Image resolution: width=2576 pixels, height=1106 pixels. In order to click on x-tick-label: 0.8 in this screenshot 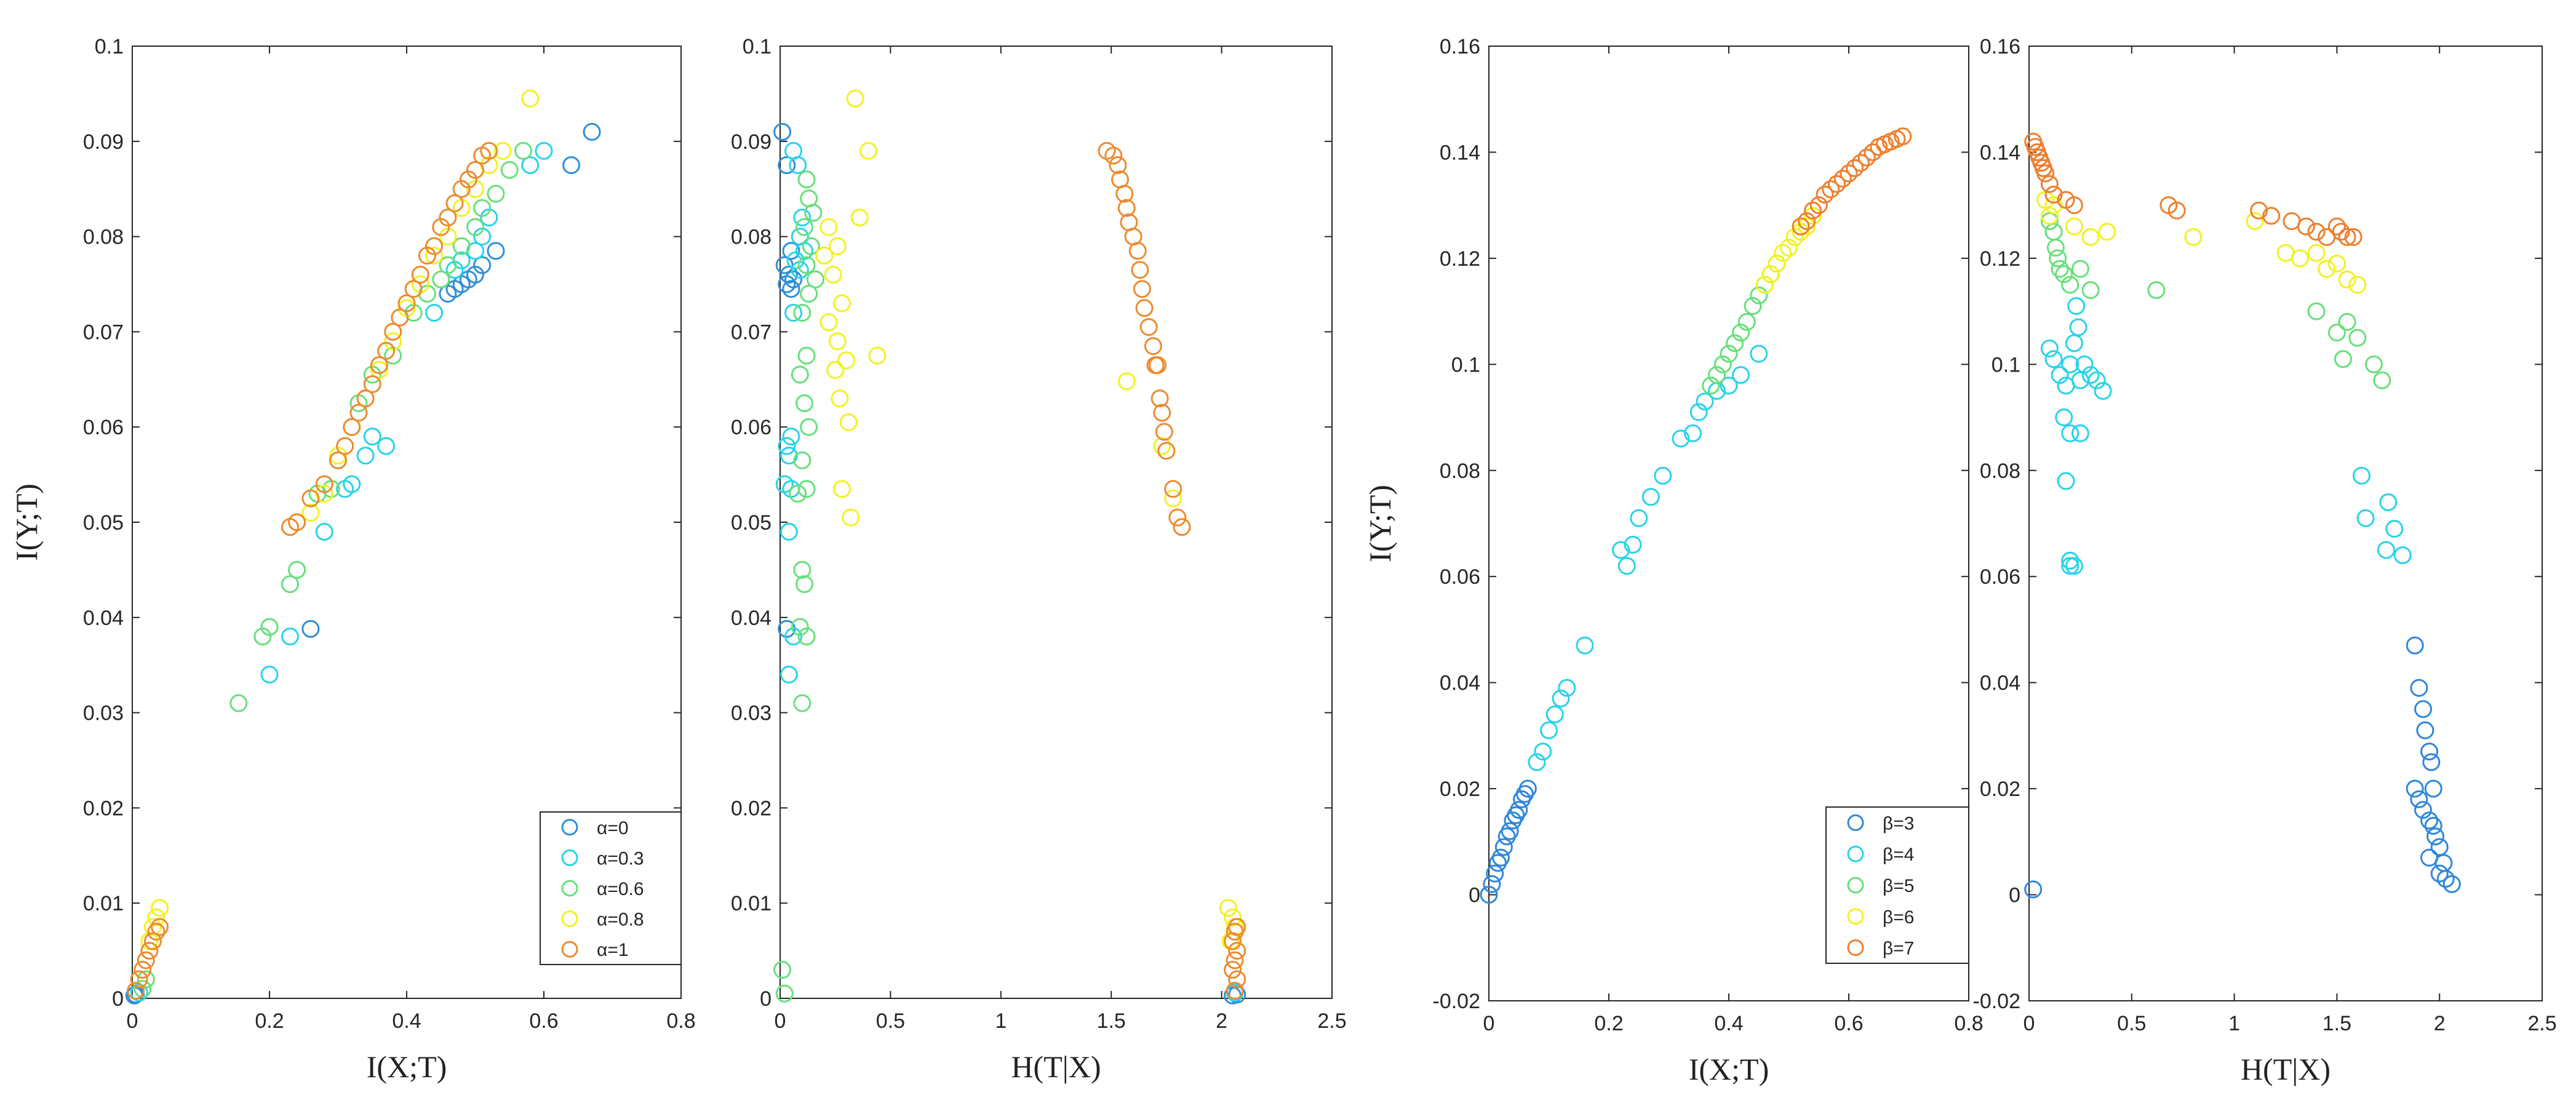, I will do `click(1968, 1023)`.